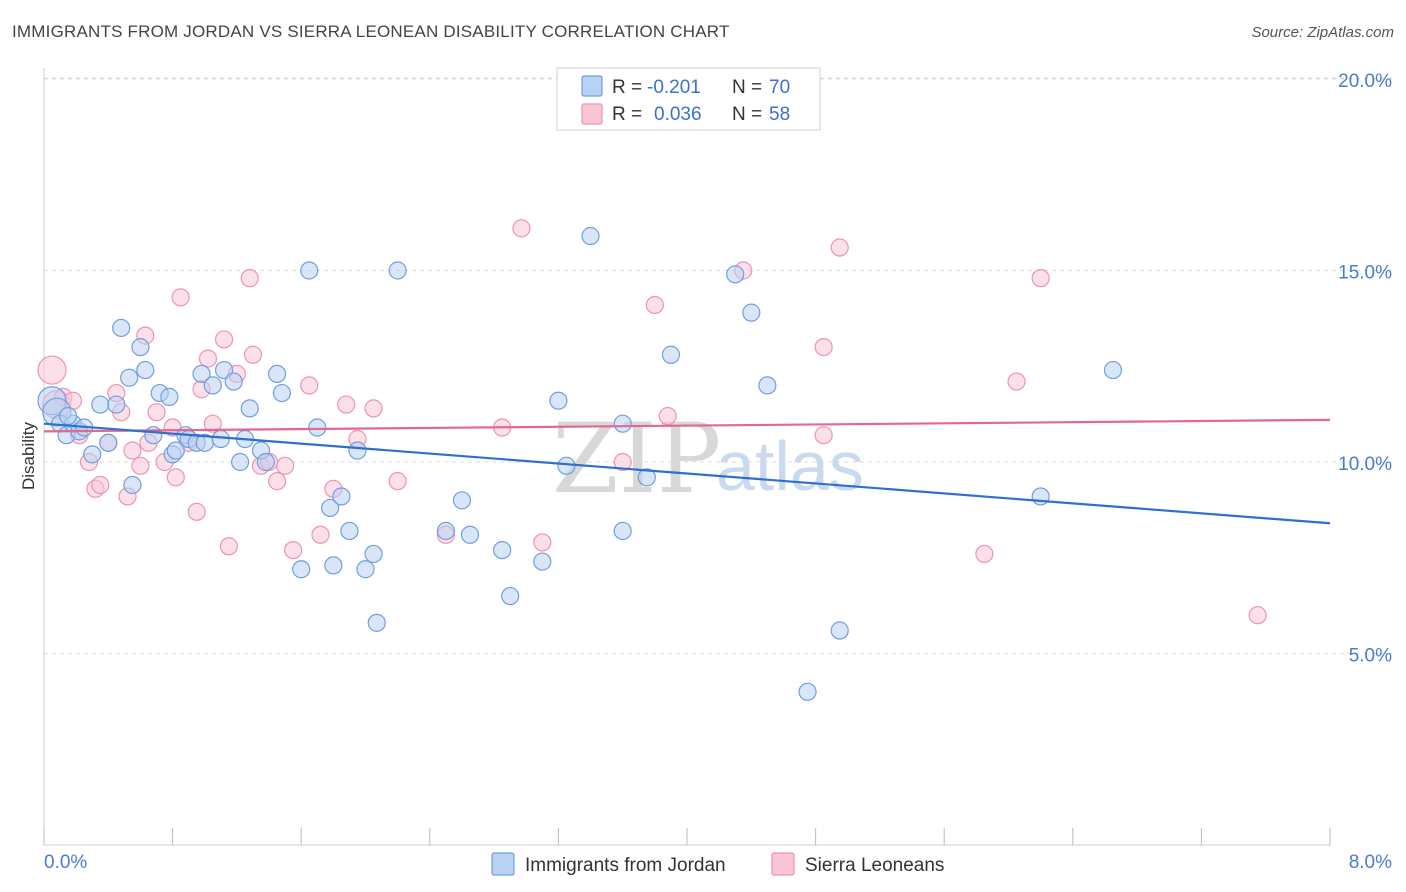  I want to click on legend-r-label-2: R =, so click(627, 114).